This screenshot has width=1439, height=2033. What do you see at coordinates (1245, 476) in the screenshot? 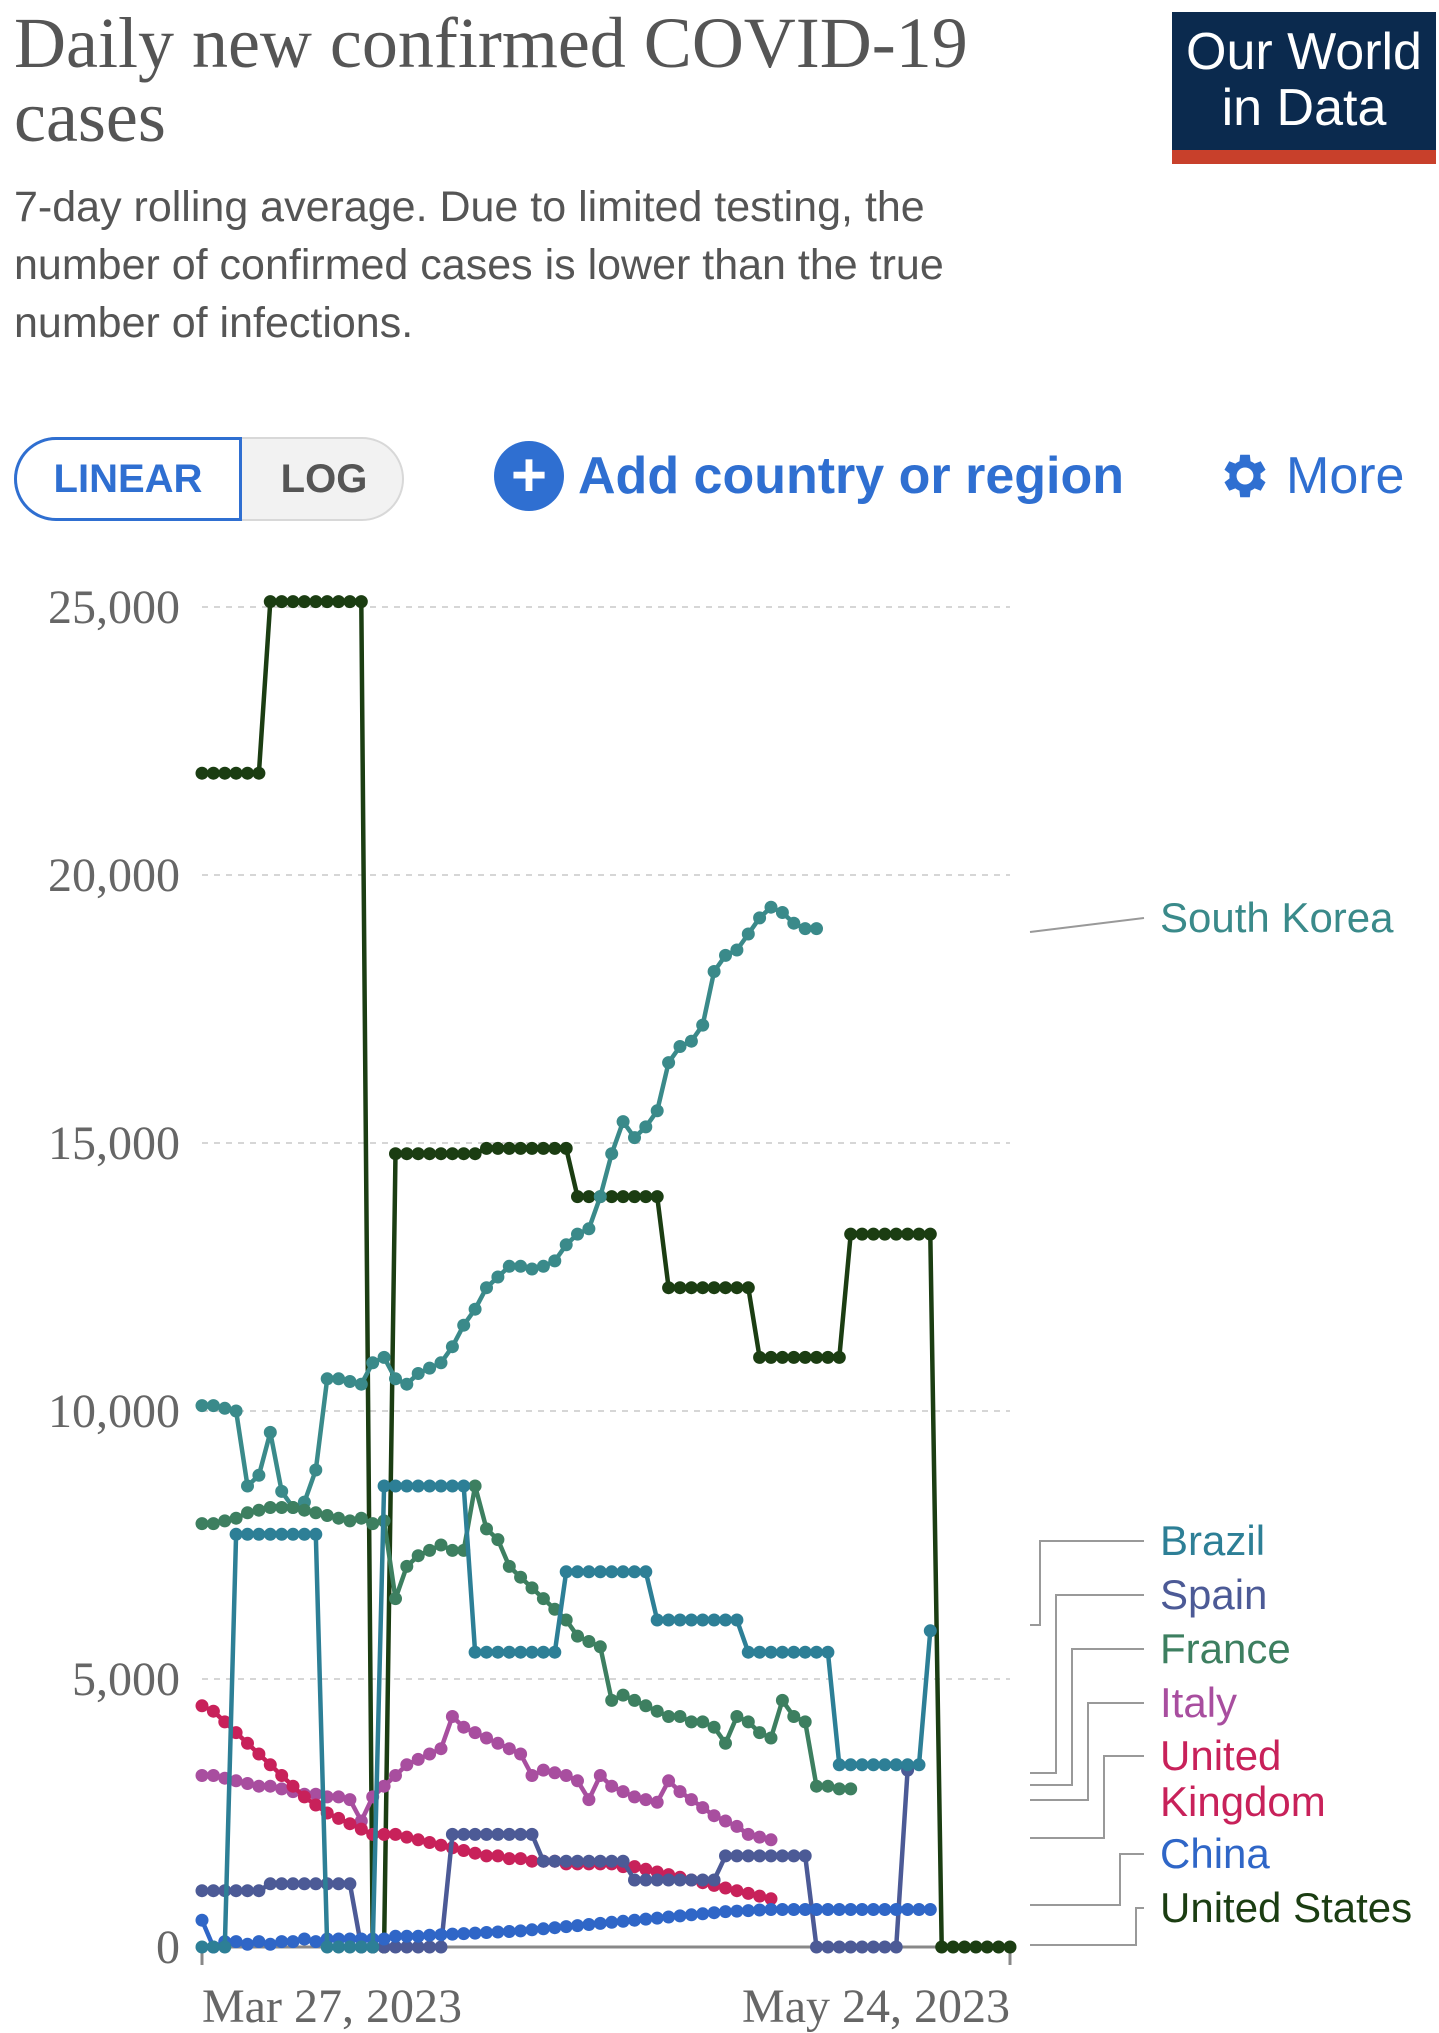
I see `gear-icon` at bounding box center [1245, 476].